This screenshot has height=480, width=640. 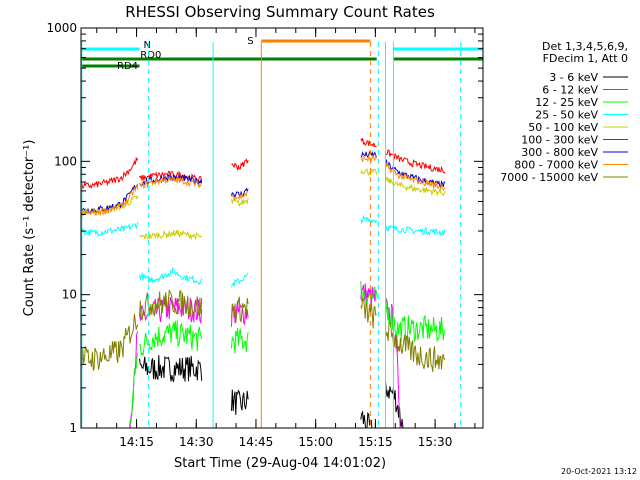 I want to click on legend-entry: 50 - 100 keV, so click(x=578, y=127).